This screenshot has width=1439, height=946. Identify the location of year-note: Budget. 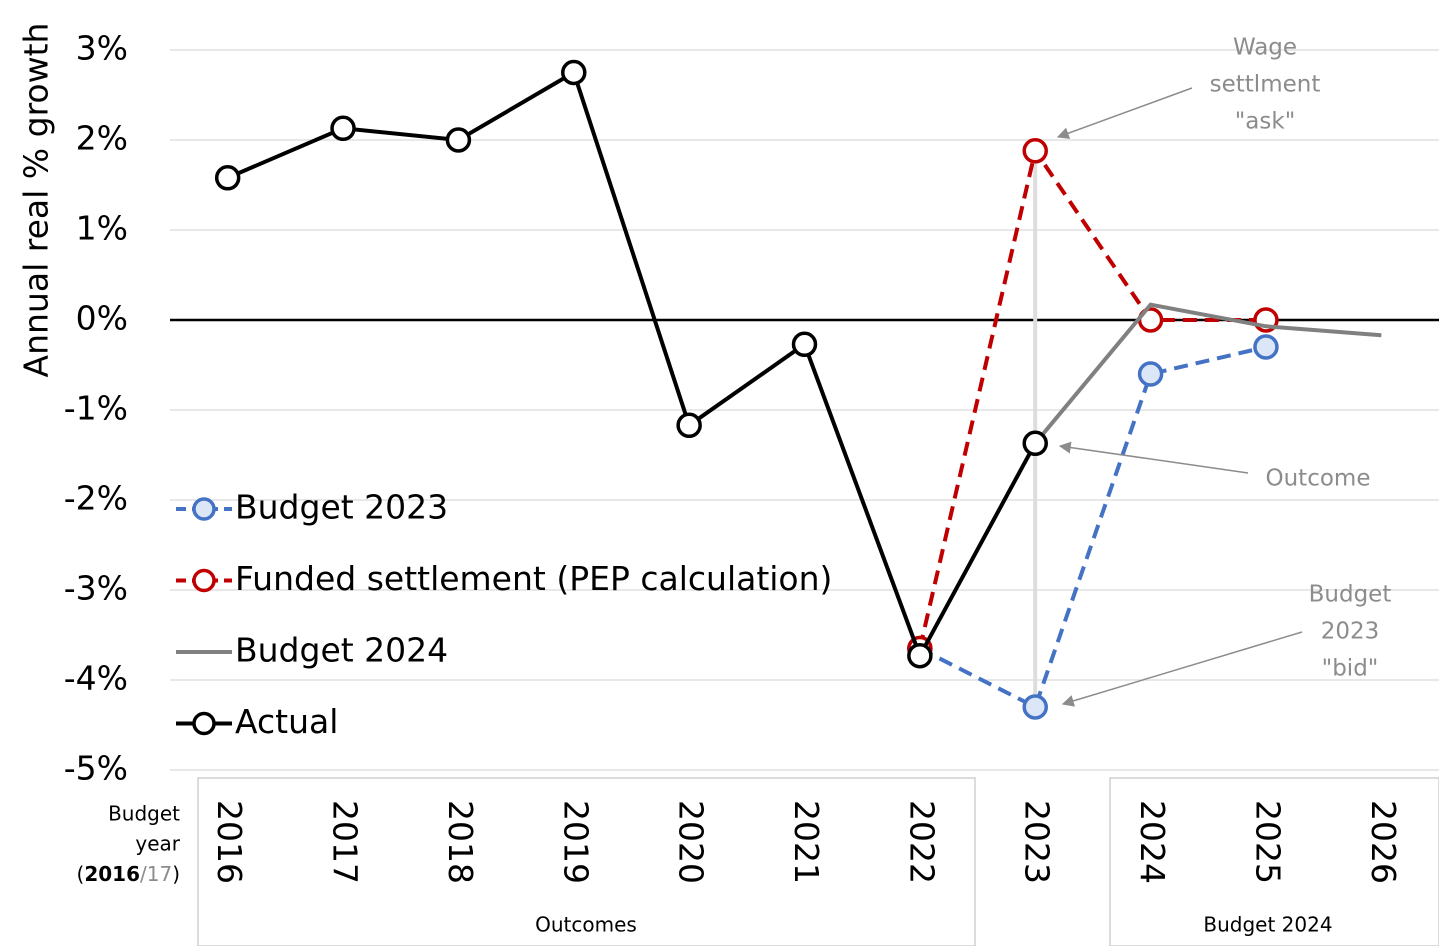
(144, 814).